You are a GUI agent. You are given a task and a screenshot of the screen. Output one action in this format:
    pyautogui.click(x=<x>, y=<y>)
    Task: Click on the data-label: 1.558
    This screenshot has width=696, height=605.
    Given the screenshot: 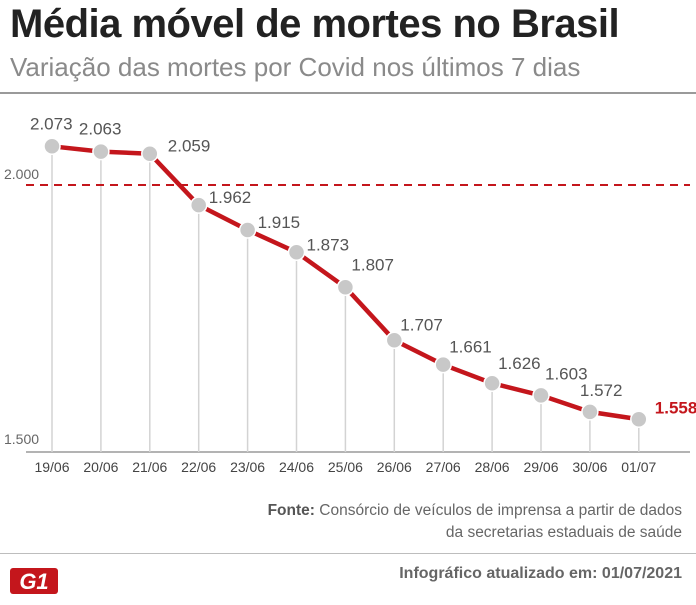 What is the action you would take?
    pyautogui.click(x=675, y=407)
    